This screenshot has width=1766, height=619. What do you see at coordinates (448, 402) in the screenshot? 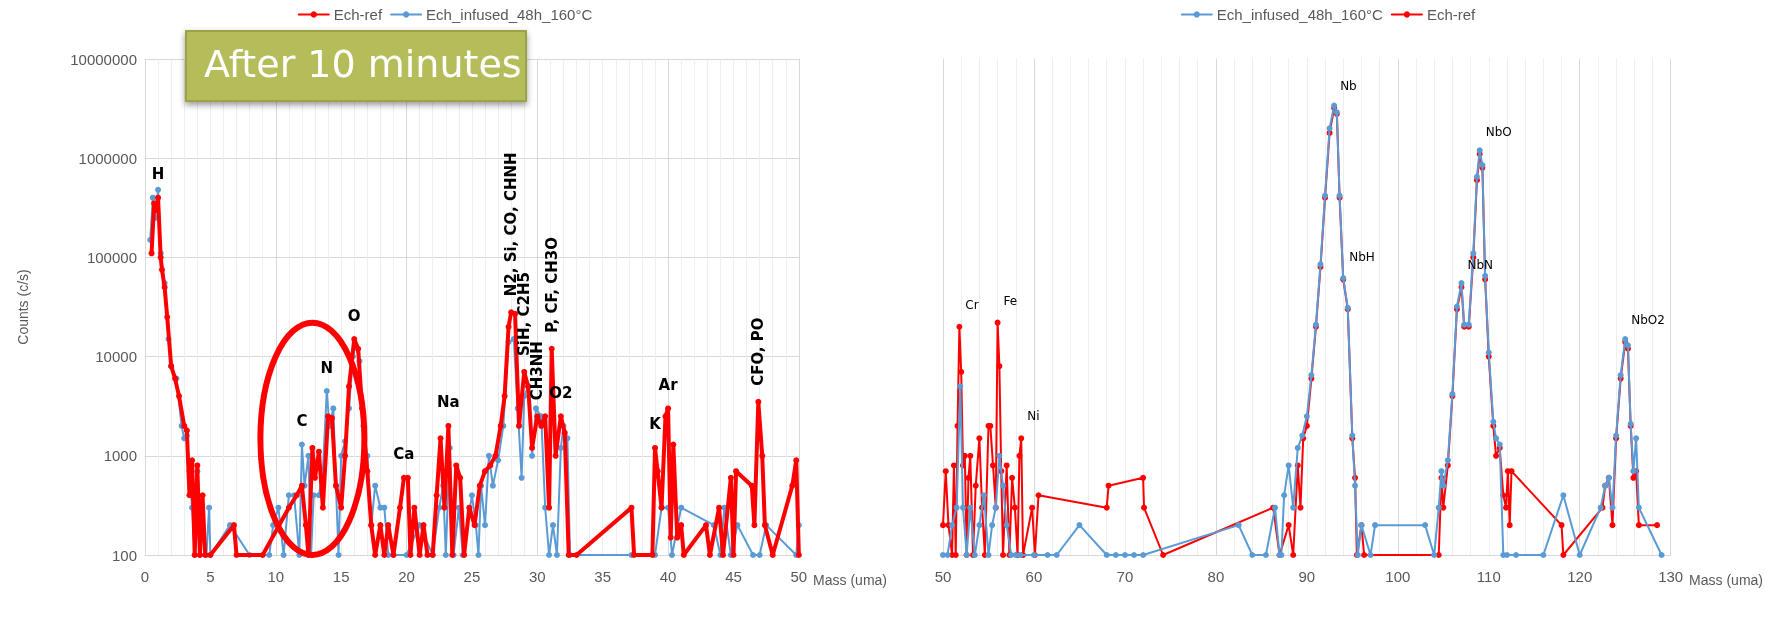
I see `annotation: Na` at bounding box center [448, 402].